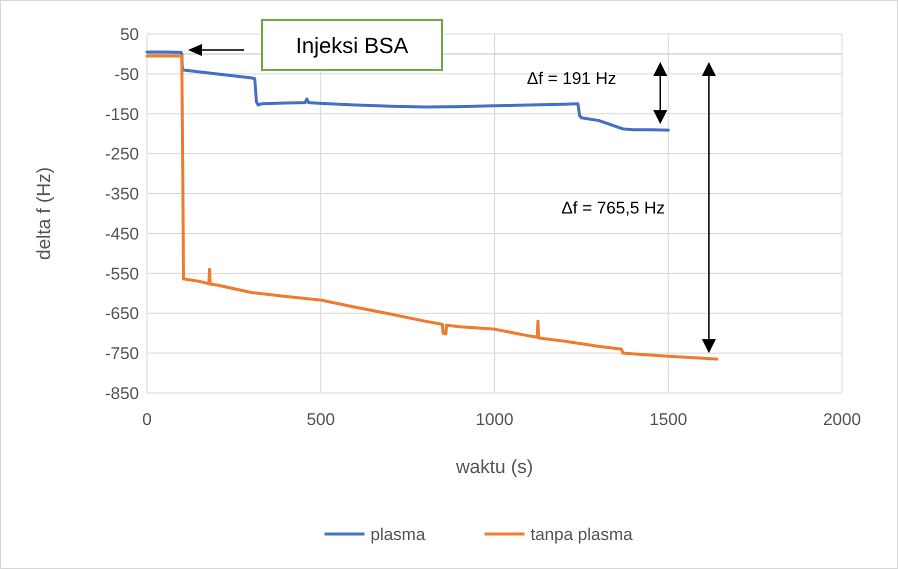 The image size is (898, 569). What do you see at coordinates (582, 534) in the screenshot?
I see `legend-label: tanpa plasma` at bounding box center [582, 534].